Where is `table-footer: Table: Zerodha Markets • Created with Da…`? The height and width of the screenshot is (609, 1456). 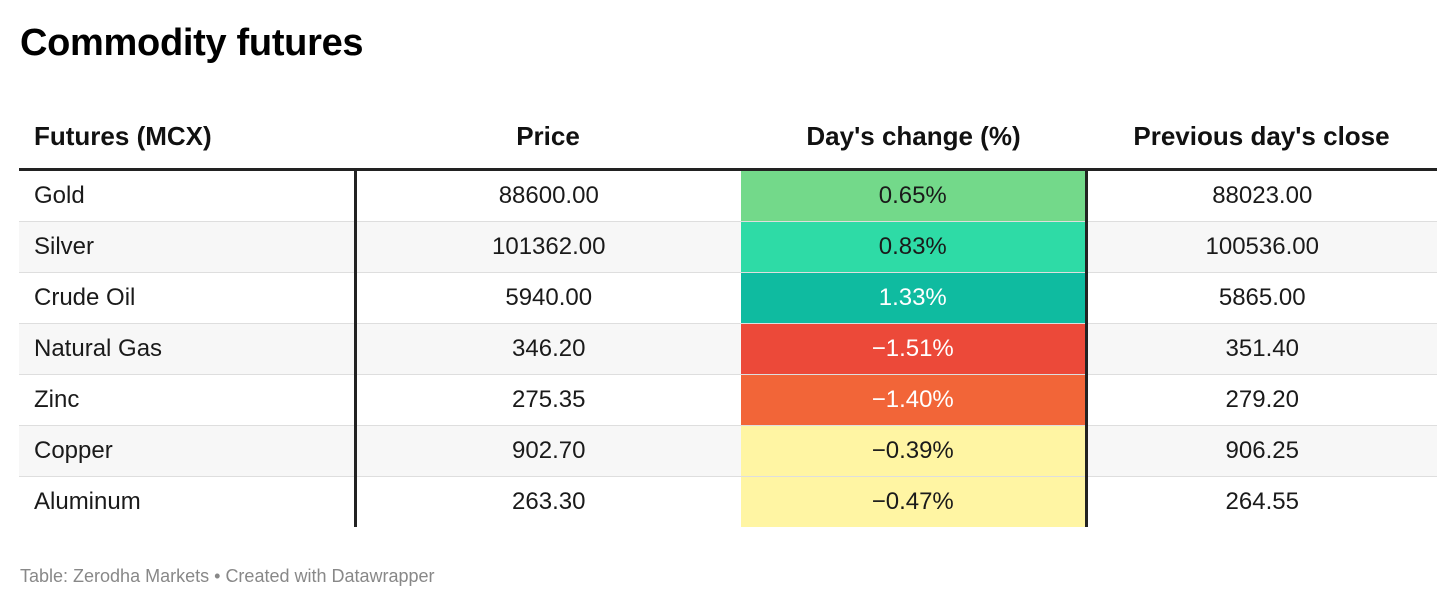
table-footer: Table: Zerodha Markets • Created with Da… is located at coordinates (227, 576).